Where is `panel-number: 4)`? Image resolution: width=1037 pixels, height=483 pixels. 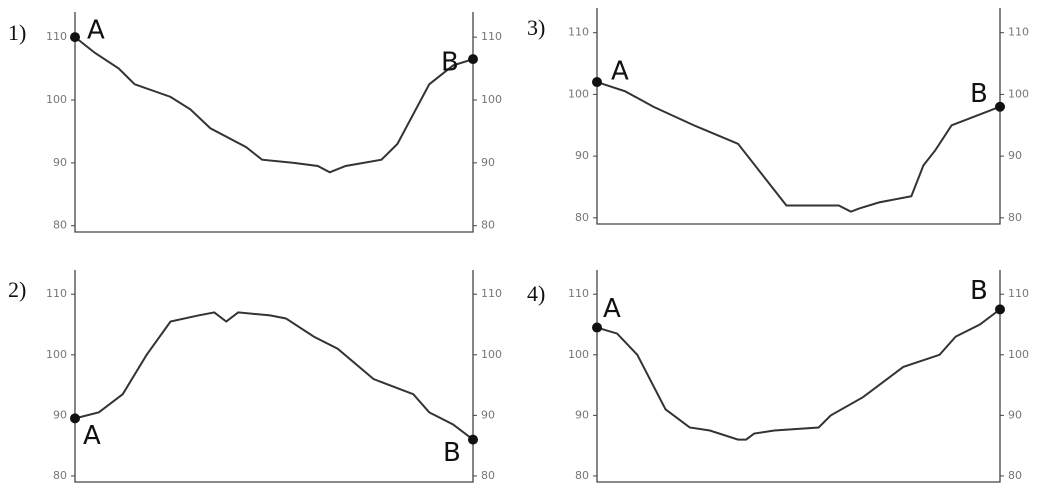
panel-number: 4) is located at coordinates (536, 293).